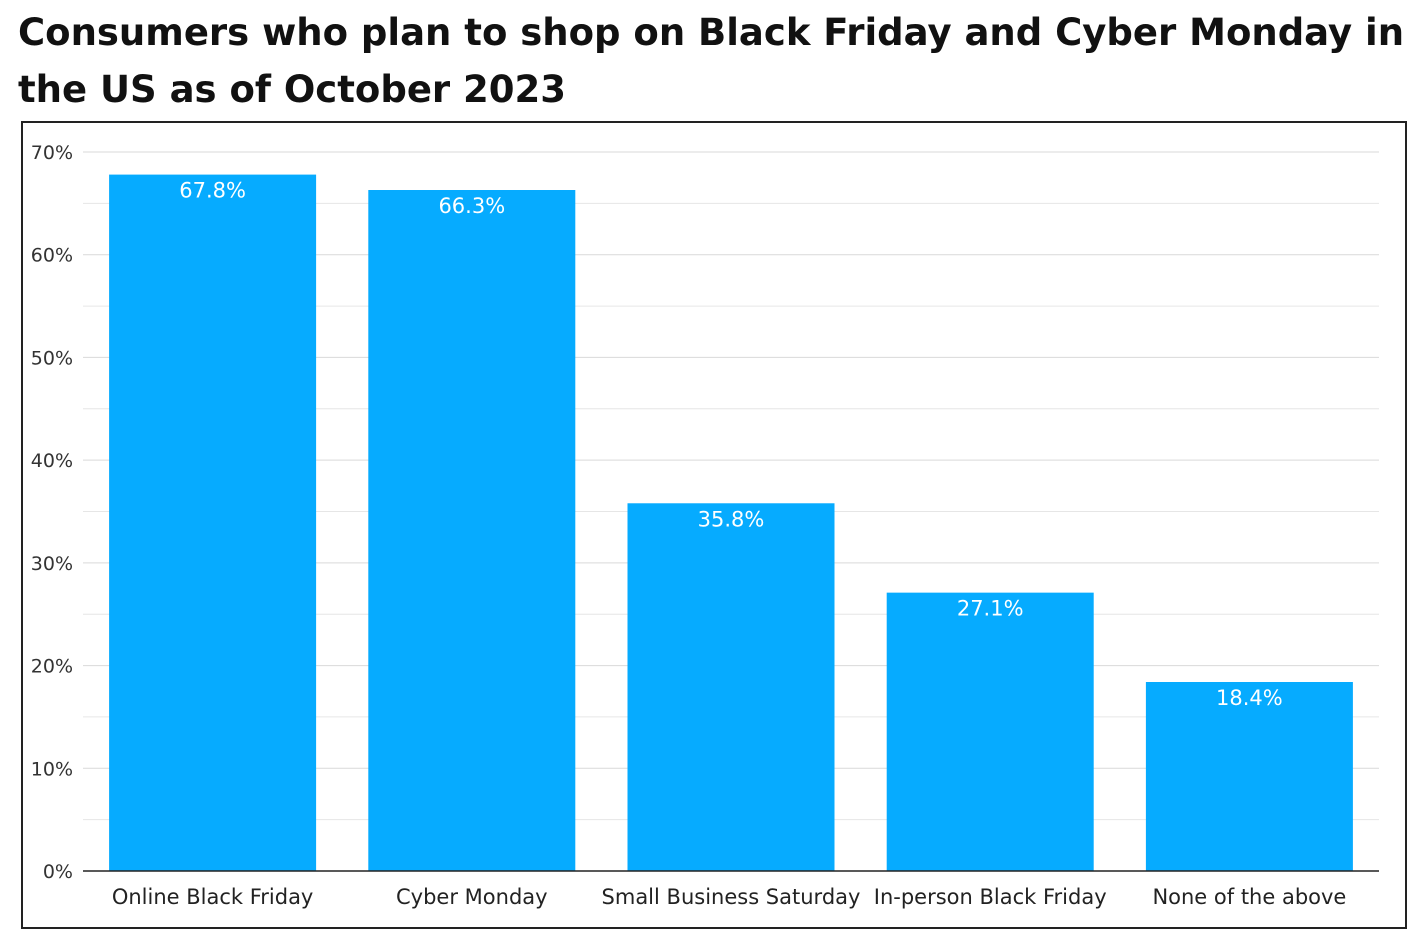 The height and width of the screenshot is (943, 1427). What do you see at coordinates (471, 206) in the screenshot?
I see `data-label: 66.3%` at bounding box center [471, 206].